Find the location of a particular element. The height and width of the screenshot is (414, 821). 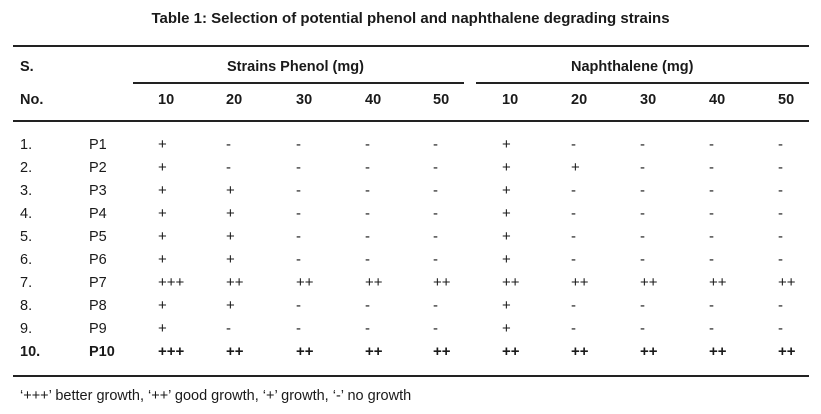

phenol-group-rule is located at coordinates (298, 83).